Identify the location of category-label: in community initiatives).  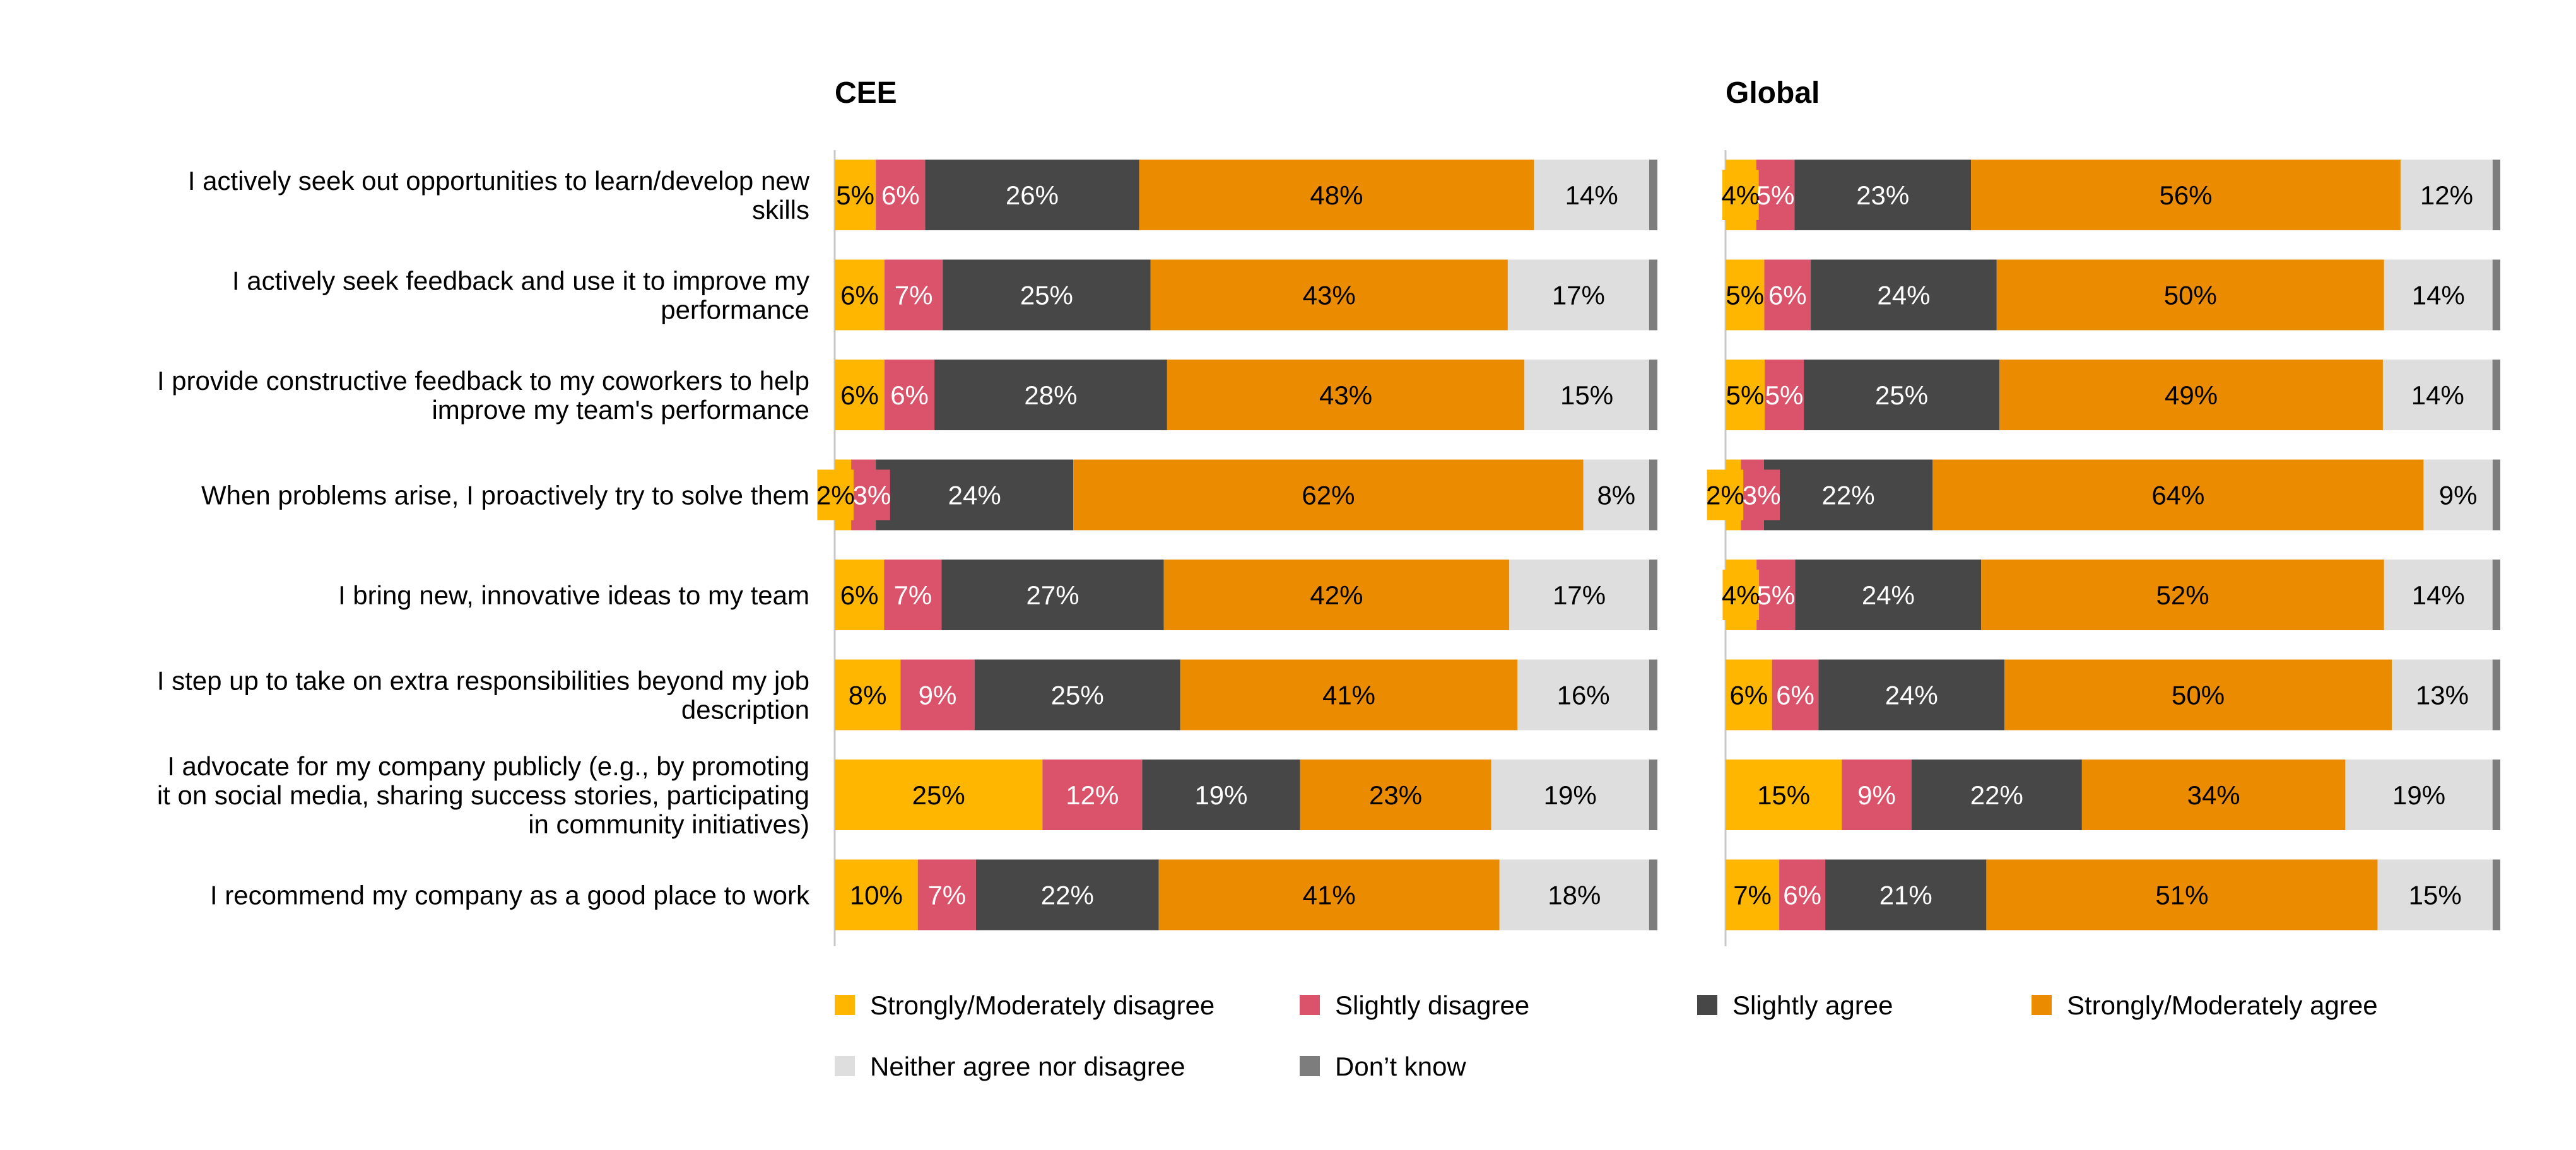
(668, 824).